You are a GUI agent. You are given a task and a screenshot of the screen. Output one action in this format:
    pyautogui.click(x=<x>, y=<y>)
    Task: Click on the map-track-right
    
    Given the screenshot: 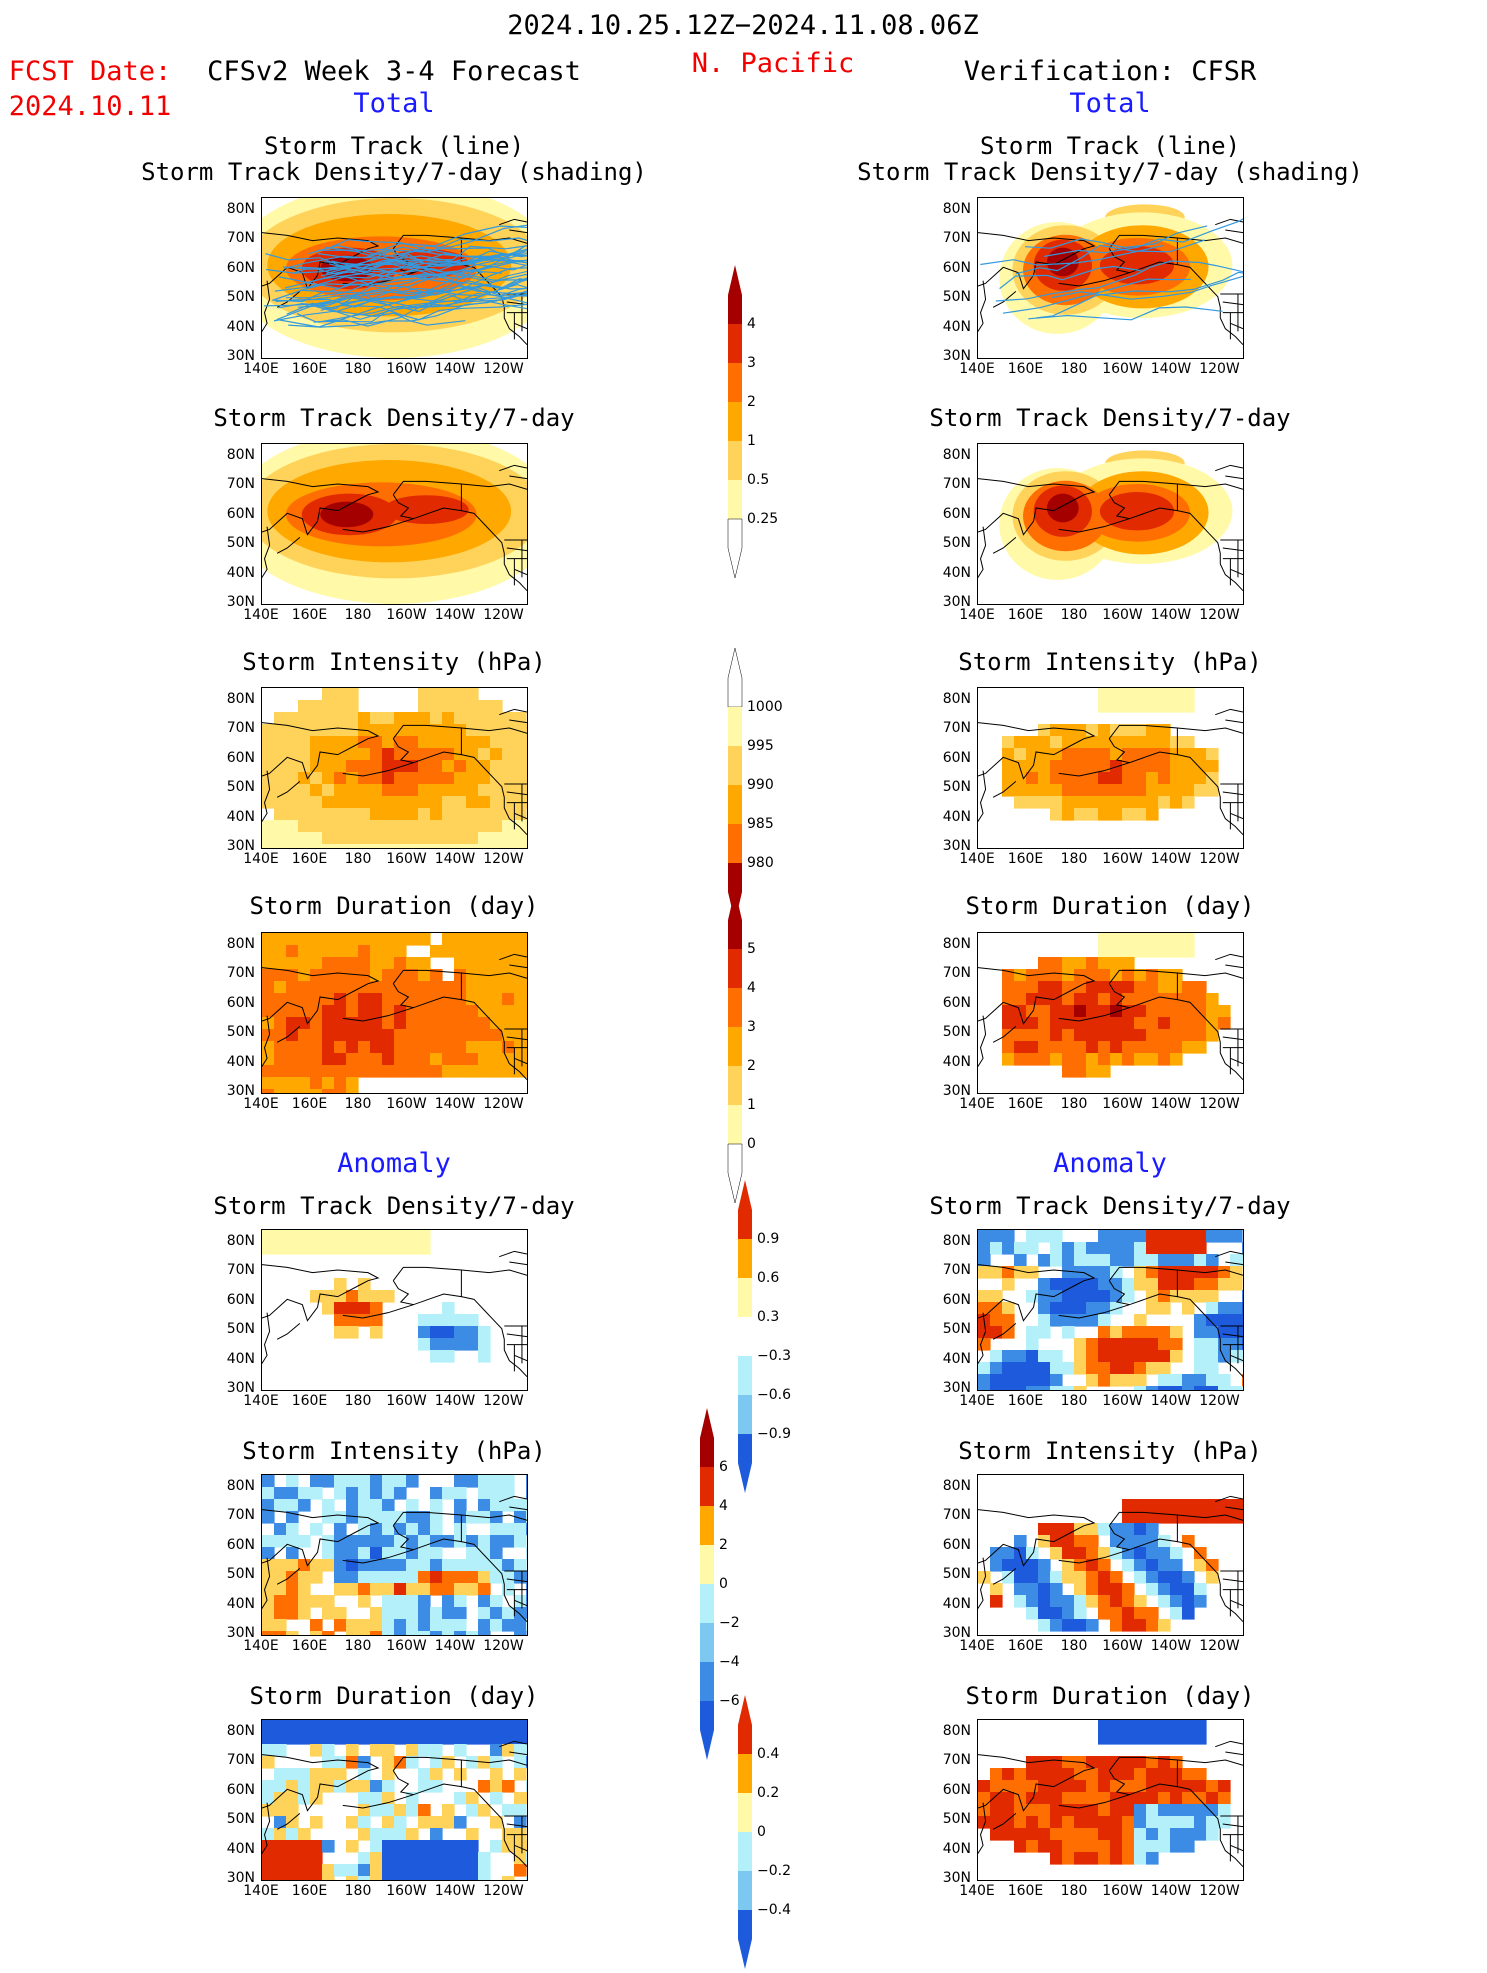 What is the action you would take?
    pyautogui.click(x=1110, y=278)
    